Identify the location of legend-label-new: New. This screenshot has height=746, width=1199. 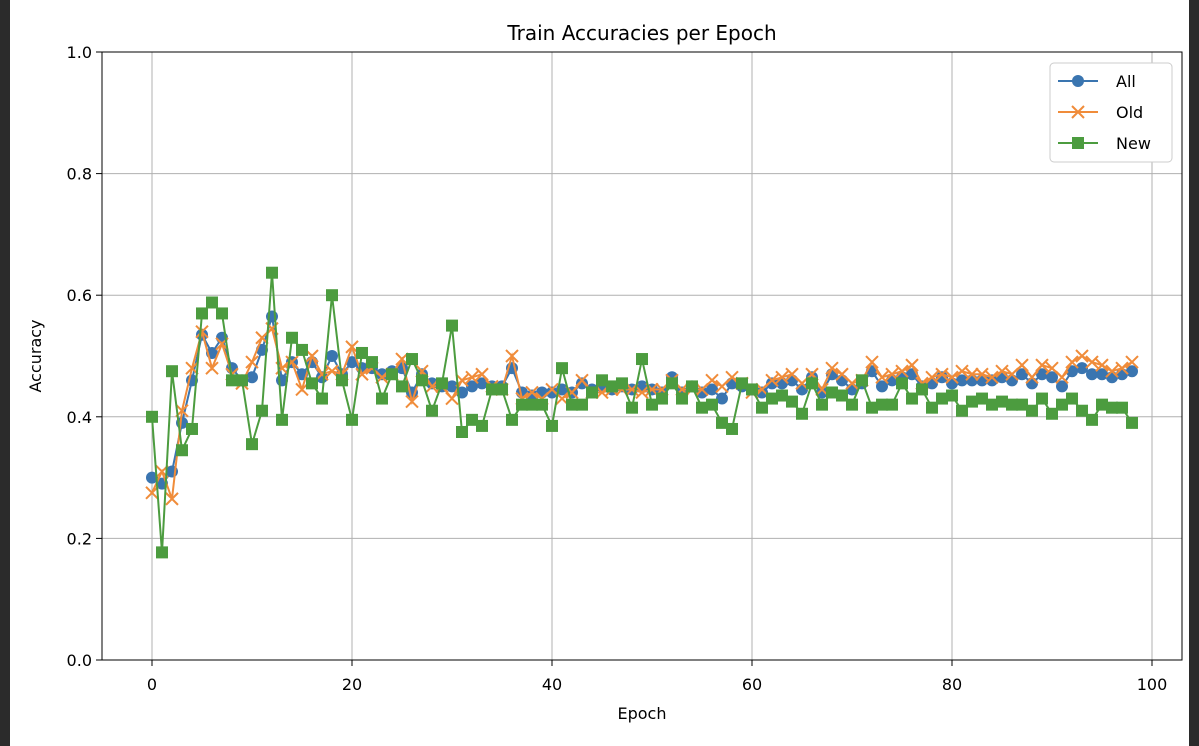
(1133, 143).